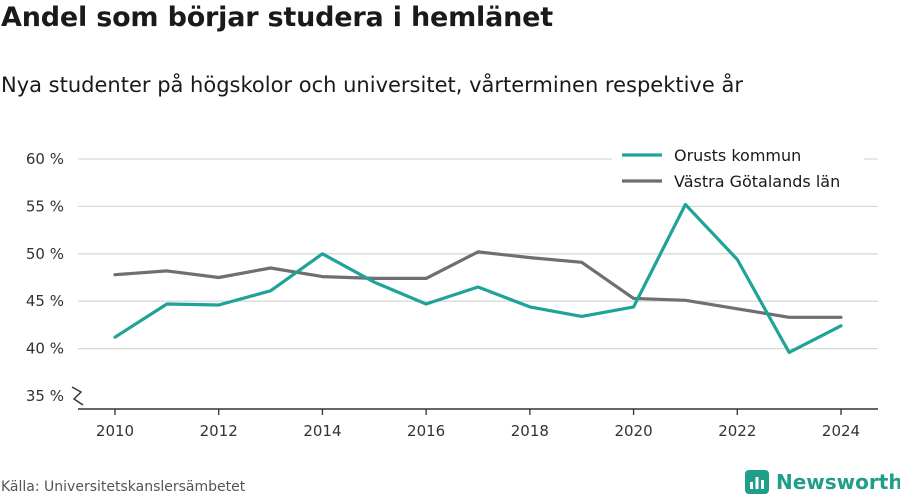  What do you see at coordinates (277, 17) in the screenshot?
I see `chart-title: Andel som börjar studera i hemlänet` at bounding box center [277, 17].